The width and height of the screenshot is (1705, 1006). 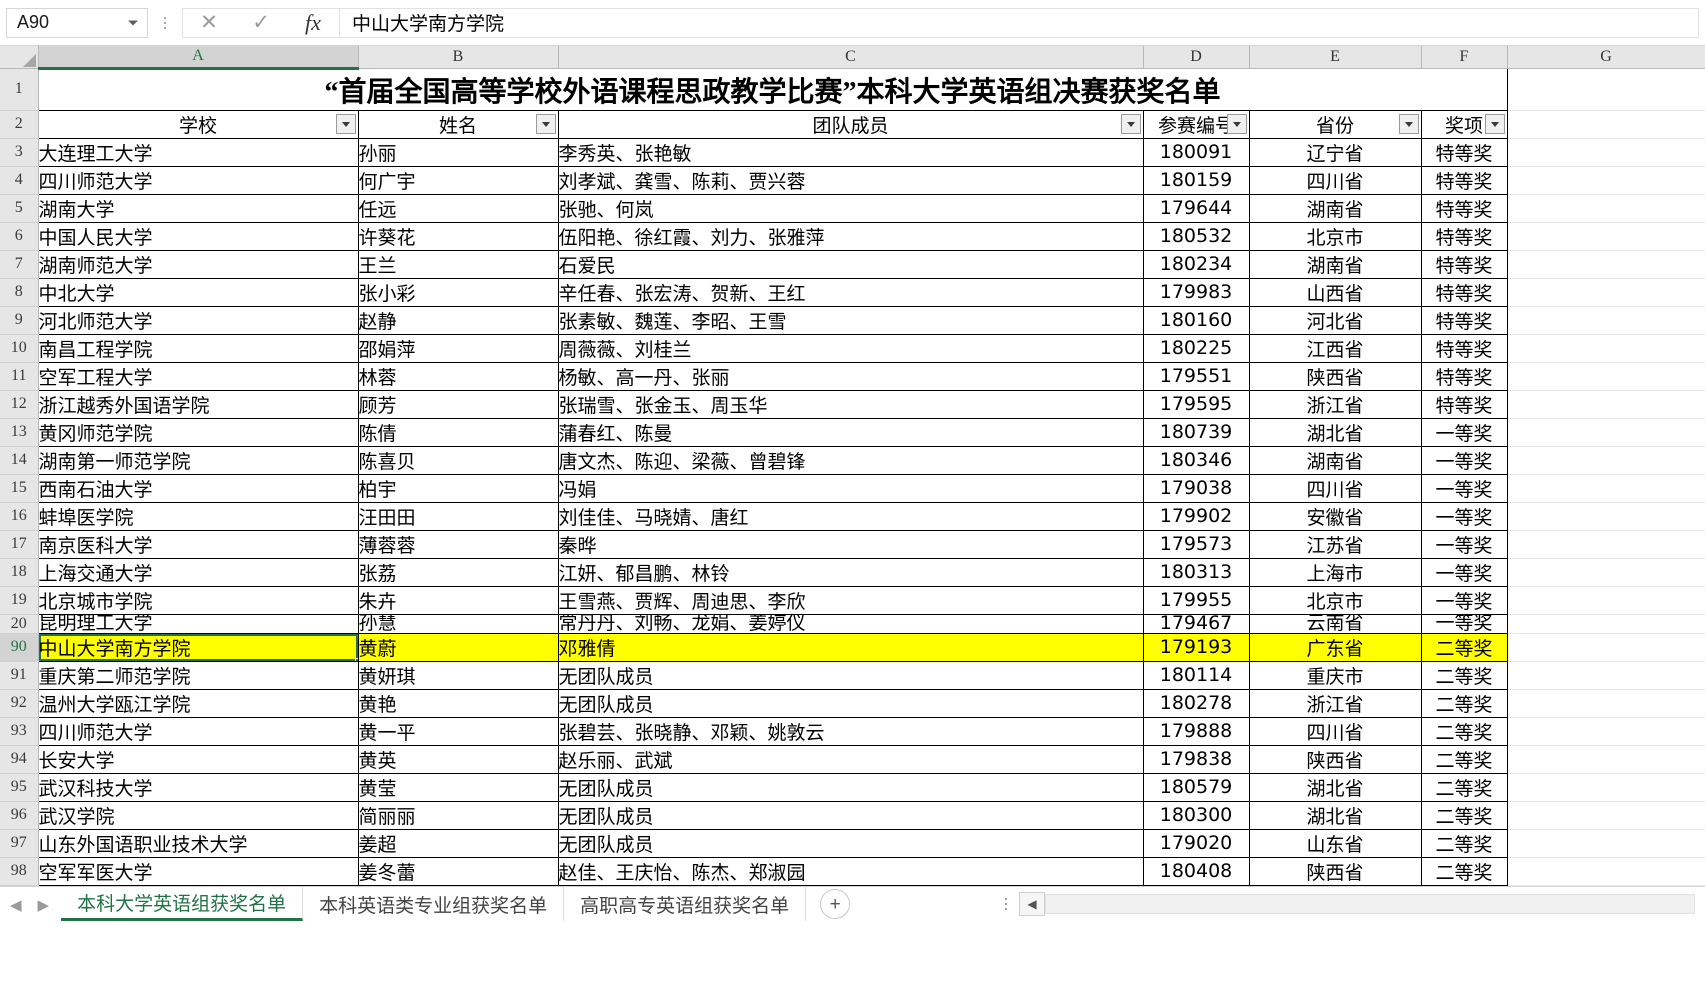 I want to click on cell-province: 安徽省, so click(x=1335, y=516).